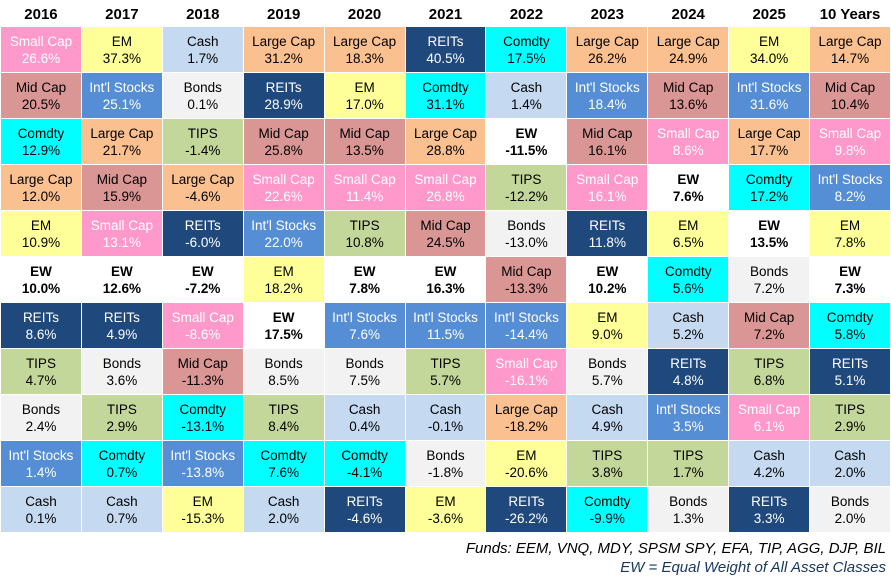  Describe the element at coordinates (526, 95) in the screenshot. I see `return-cell-2022-cash: Cash 1.4%` at that location.